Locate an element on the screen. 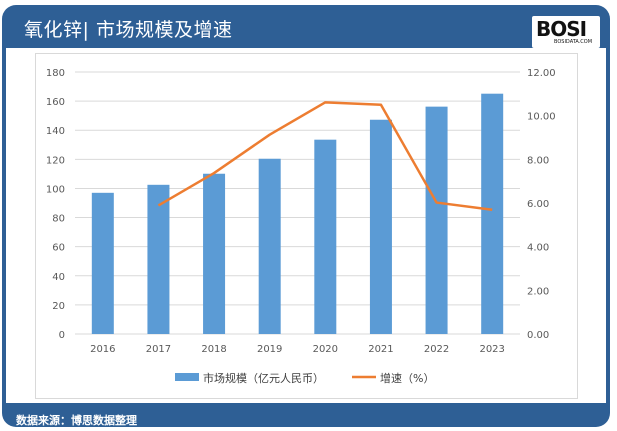 The height and width of the screenshot is (431, 617). x-tick-label: 2017 is located at coordinates (158, 349).